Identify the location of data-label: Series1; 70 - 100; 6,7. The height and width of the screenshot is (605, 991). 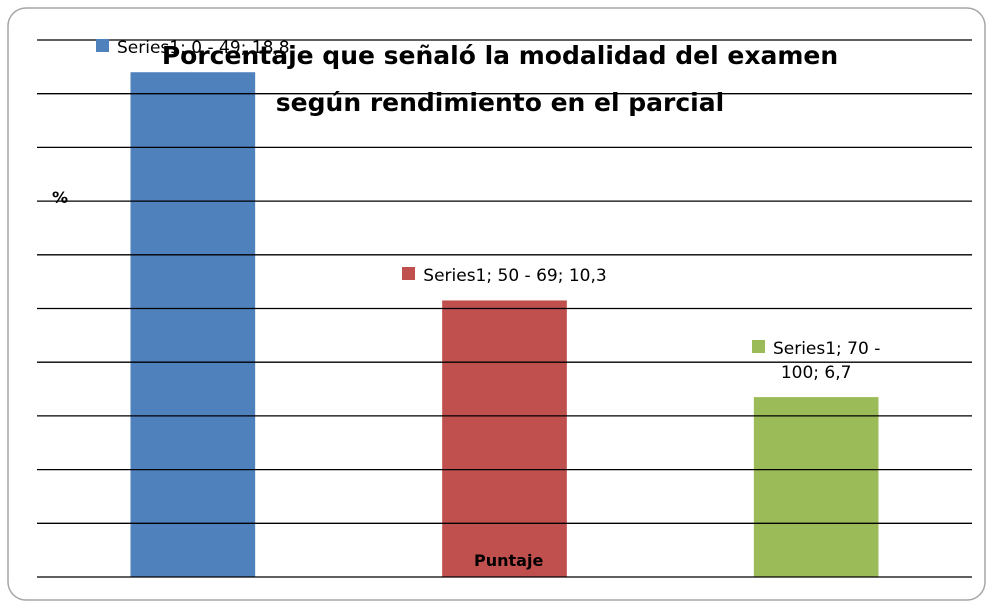
(816, 361).